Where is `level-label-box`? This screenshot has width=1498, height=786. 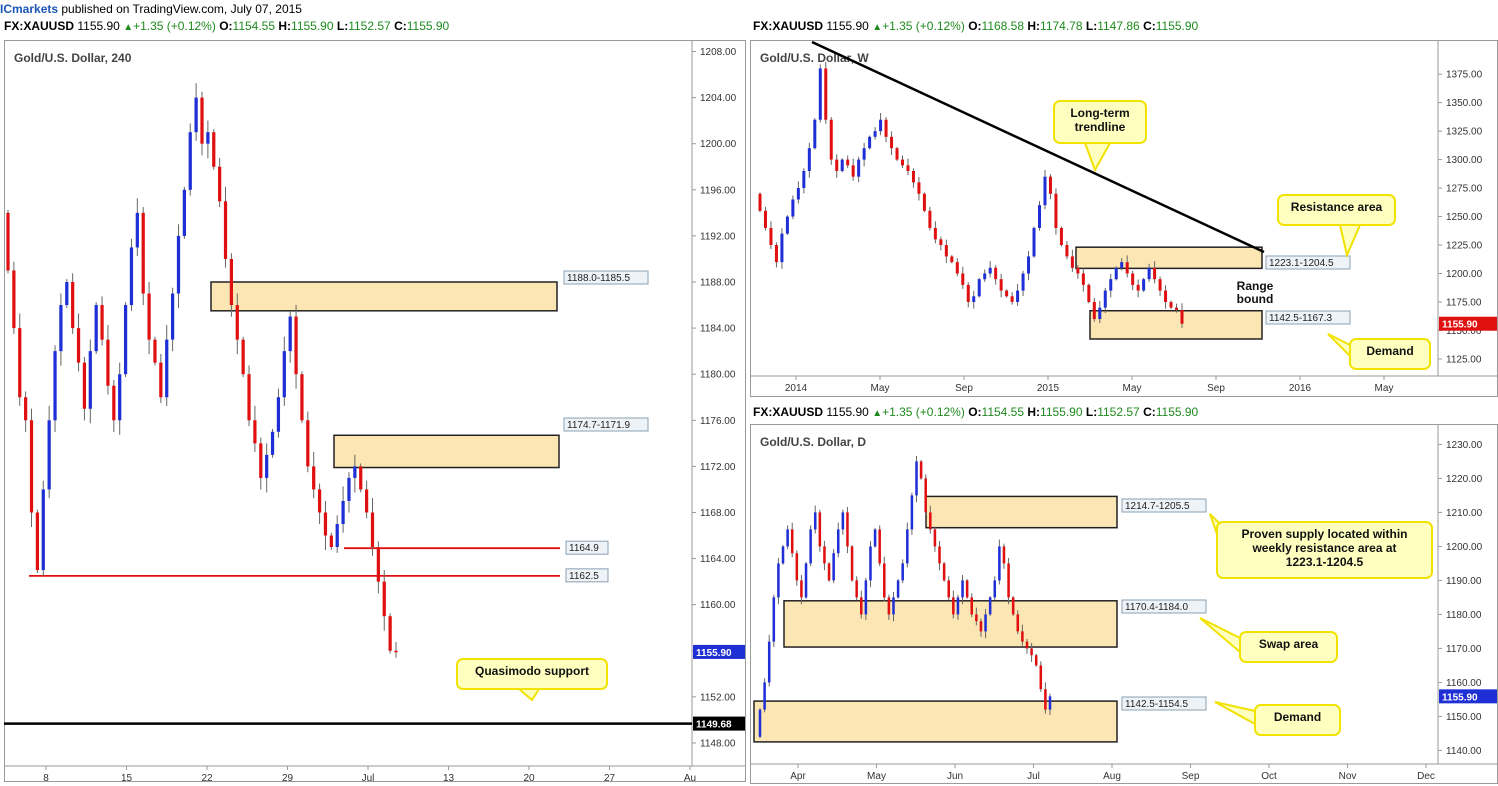
level-label-box is located at coordinates (587, 575).